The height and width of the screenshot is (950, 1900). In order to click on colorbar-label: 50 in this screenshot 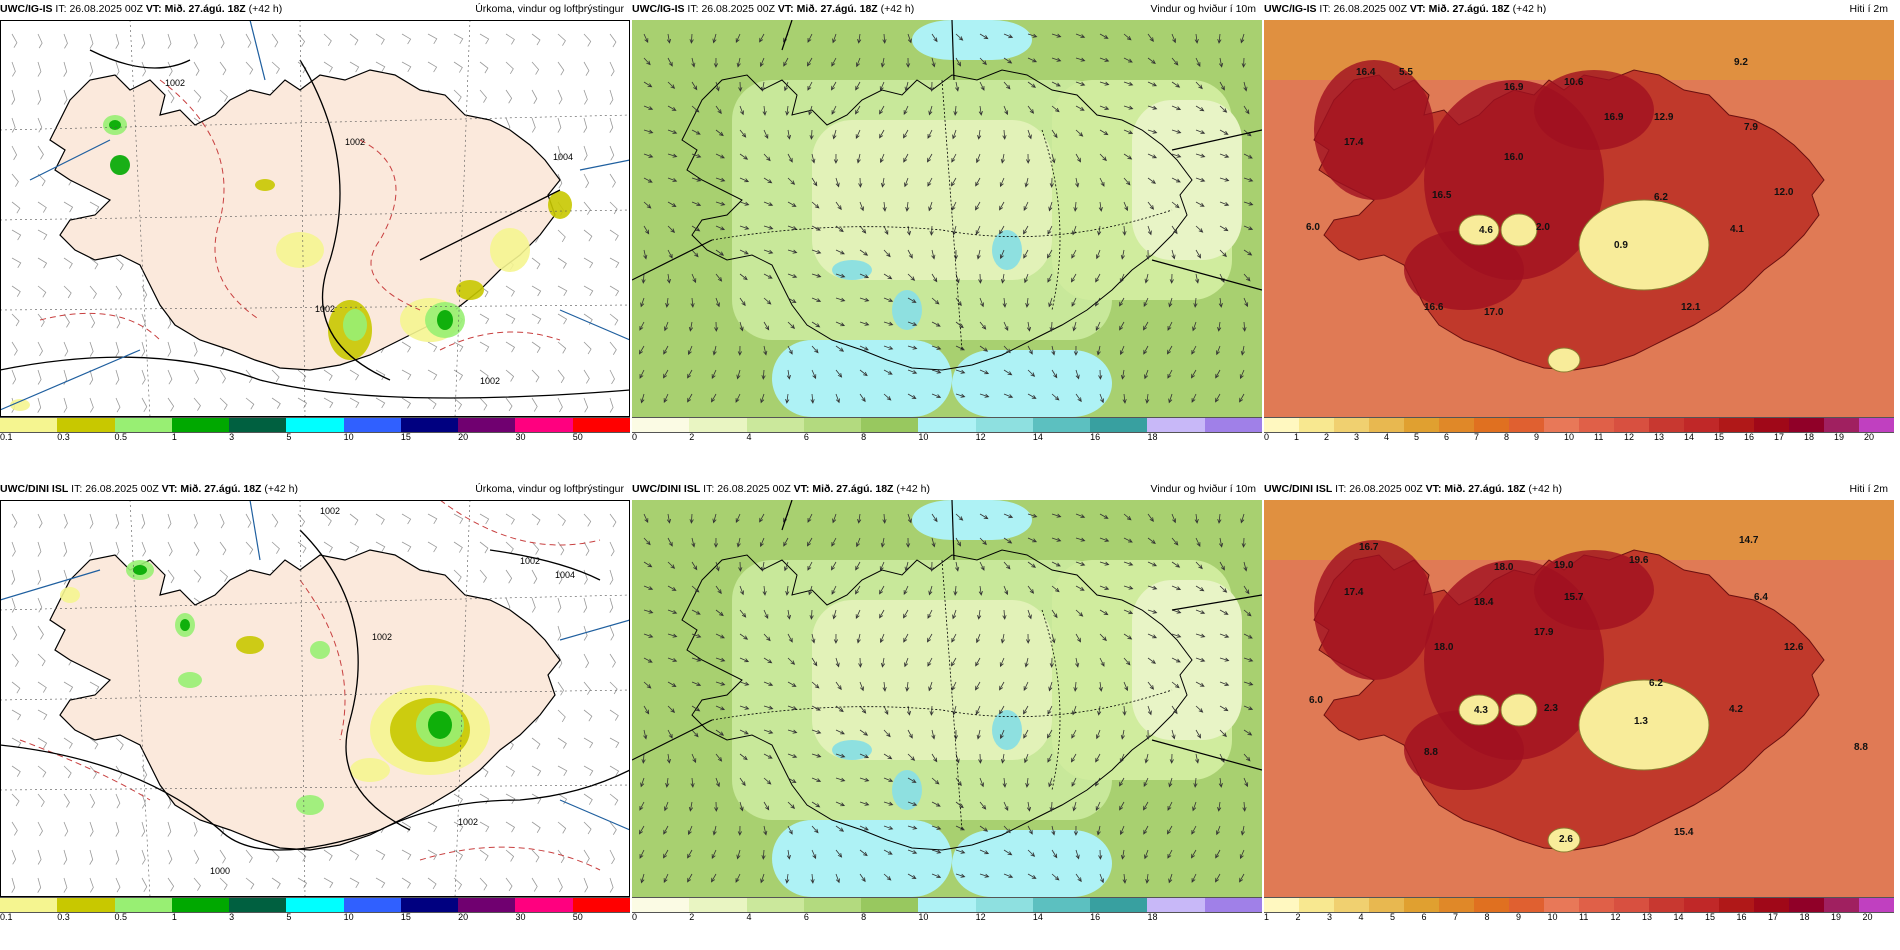, I will do `click(577, 437)`.